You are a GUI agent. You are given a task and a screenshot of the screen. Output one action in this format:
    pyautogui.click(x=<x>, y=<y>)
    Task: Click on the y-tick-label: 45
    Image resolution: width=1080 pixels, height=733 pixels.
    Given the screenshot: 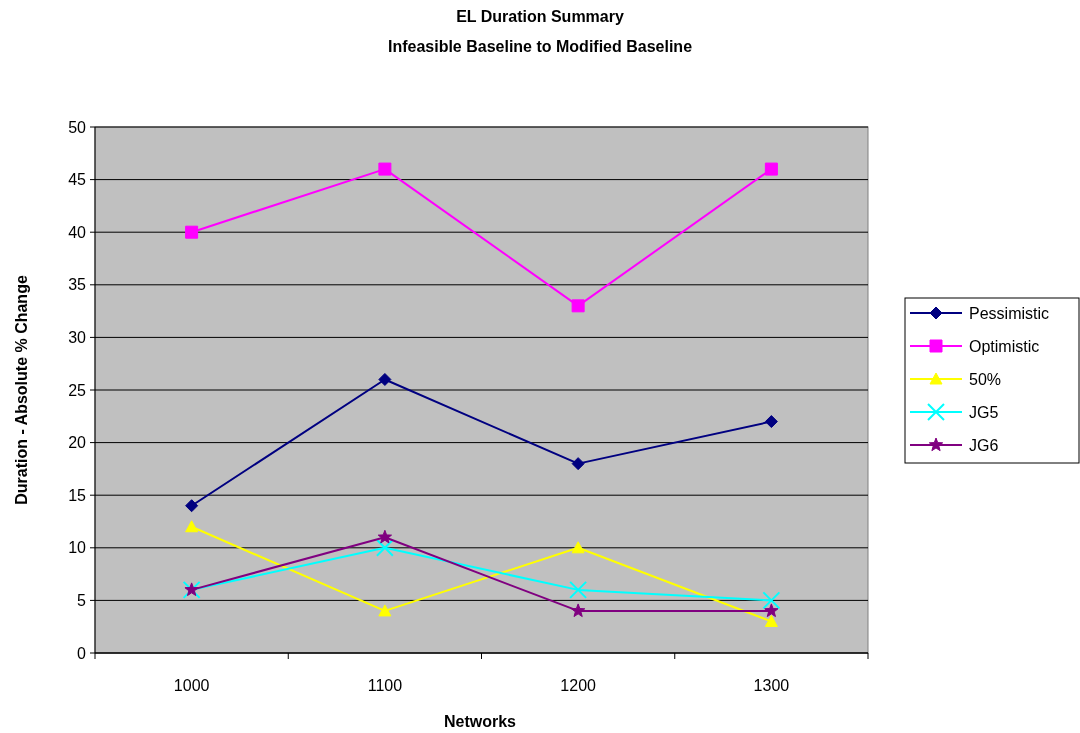 What is the action you would take?
    pyautogui.click(x=77, y=180)
    